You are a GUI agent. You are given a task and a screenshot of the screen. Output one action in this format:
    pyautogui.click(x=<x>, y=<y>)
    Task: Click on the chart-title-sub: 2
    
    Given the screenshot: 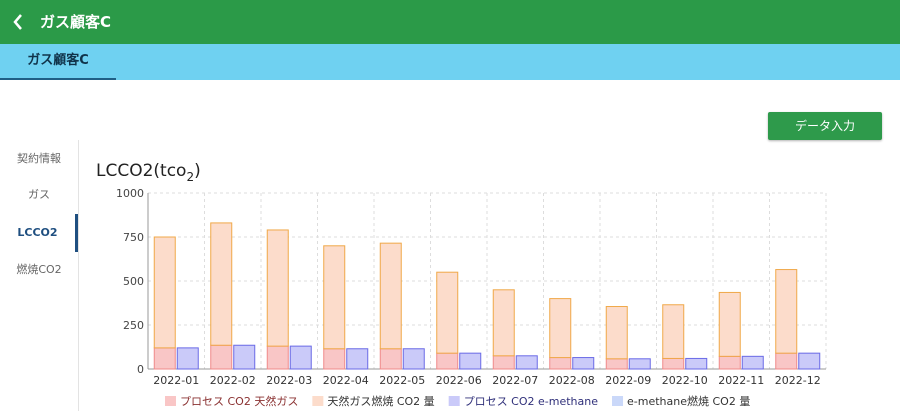 What is the action you would take?
    pyautogui.click(x=190, y=177)
    